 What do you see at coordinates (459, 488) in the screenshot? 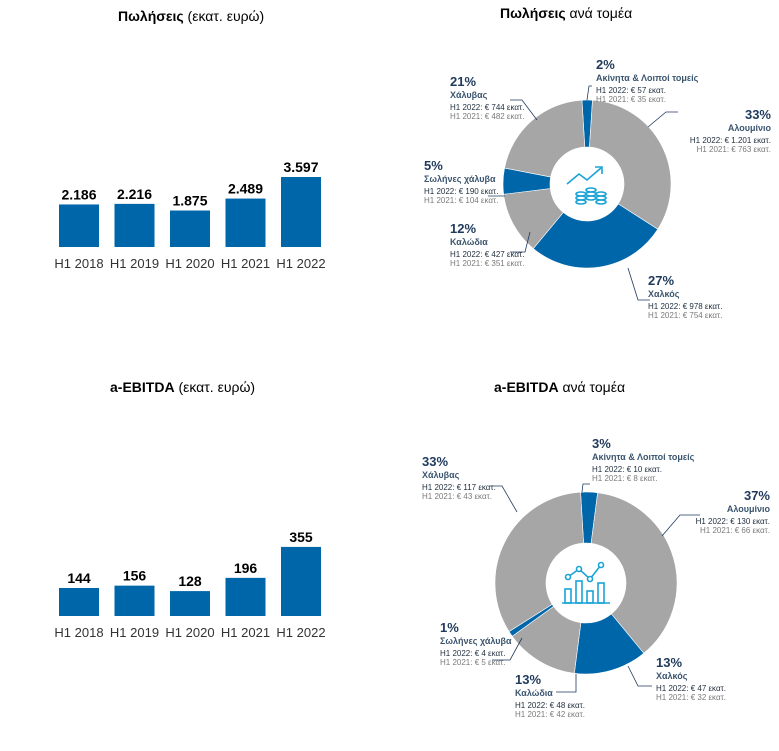
I see `ebitda-steel-h1-2022: H1 2022: € 117 εκατ.` at bounding box center [459, 488].